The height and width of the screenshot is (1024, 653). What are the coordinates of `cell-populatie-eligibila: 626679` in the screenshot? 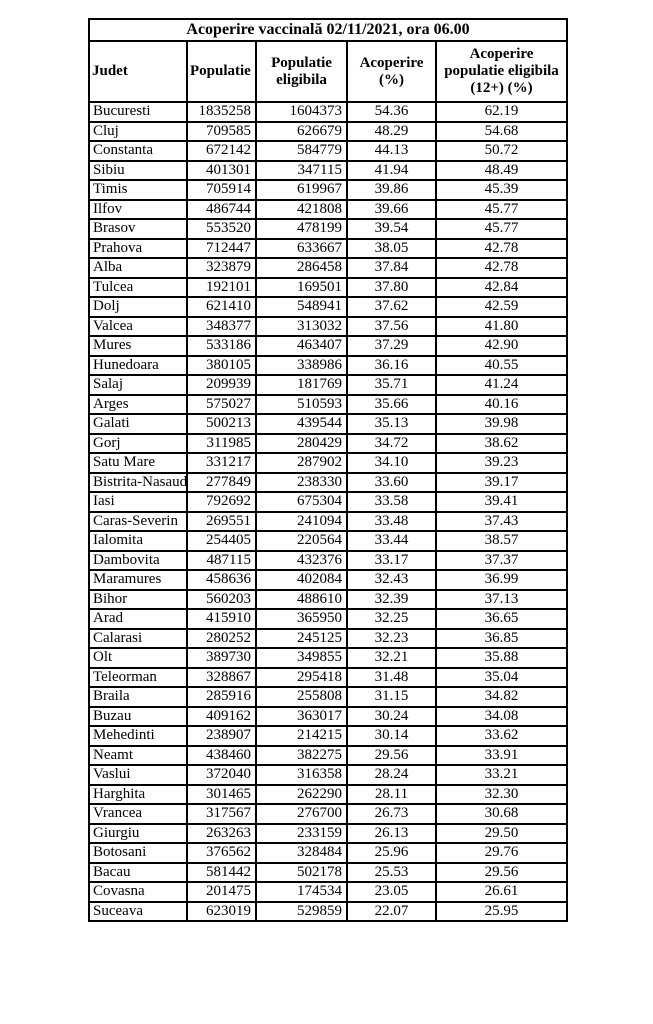 It's located at (301, 131).